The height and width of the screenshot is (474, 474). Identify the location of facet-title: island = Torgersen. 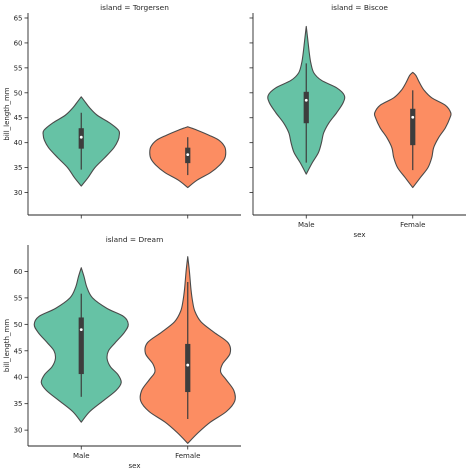
(134, 7).